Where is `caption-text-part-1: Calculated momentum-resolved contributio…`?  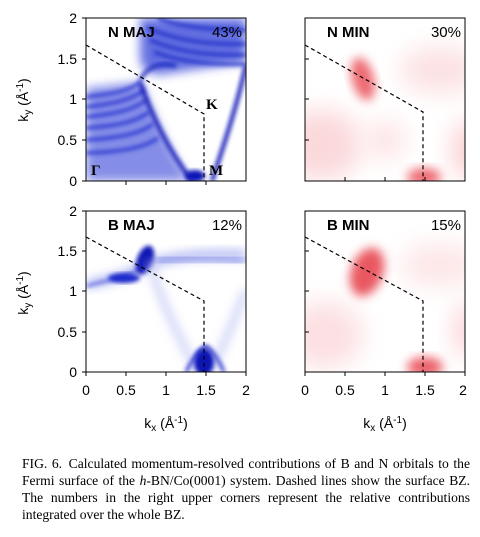 caption-text-part-1: Calculated momentum-resolved contributio… is located at coordinates (246, 472).